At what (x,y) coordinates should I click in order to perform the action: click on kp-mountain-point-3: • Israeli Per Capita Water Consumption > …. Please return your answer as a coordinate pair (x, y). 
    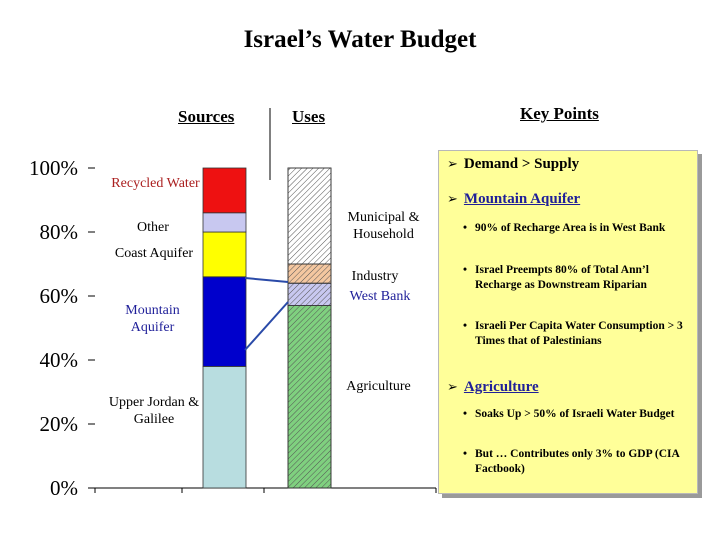
    Looking at the image, I should click on (576, 334).